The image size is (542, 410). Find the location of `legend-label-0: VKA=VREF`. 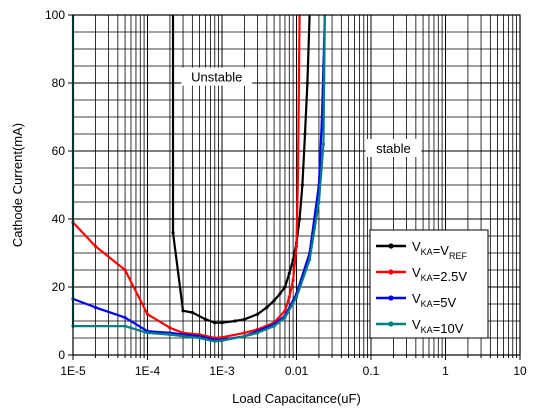

legend-label-0: VKA=VREF is located at coordinates (439, 250).